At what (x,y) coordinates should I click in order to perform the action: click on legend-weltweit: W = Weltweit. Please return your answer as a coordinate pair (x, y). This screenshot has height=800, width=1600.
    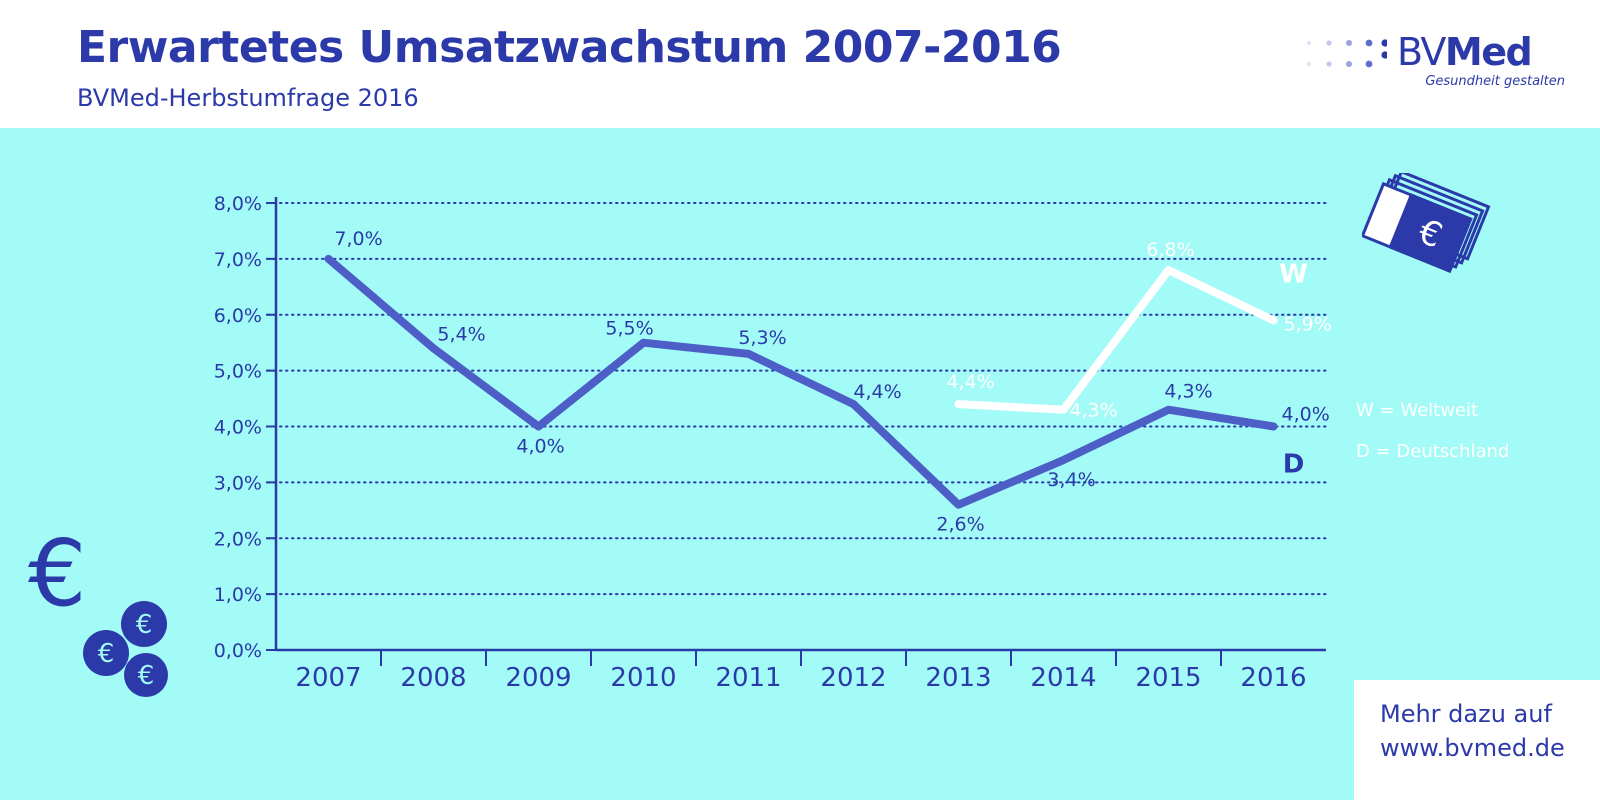
    Looking at the image, I should click on (1417, 410).